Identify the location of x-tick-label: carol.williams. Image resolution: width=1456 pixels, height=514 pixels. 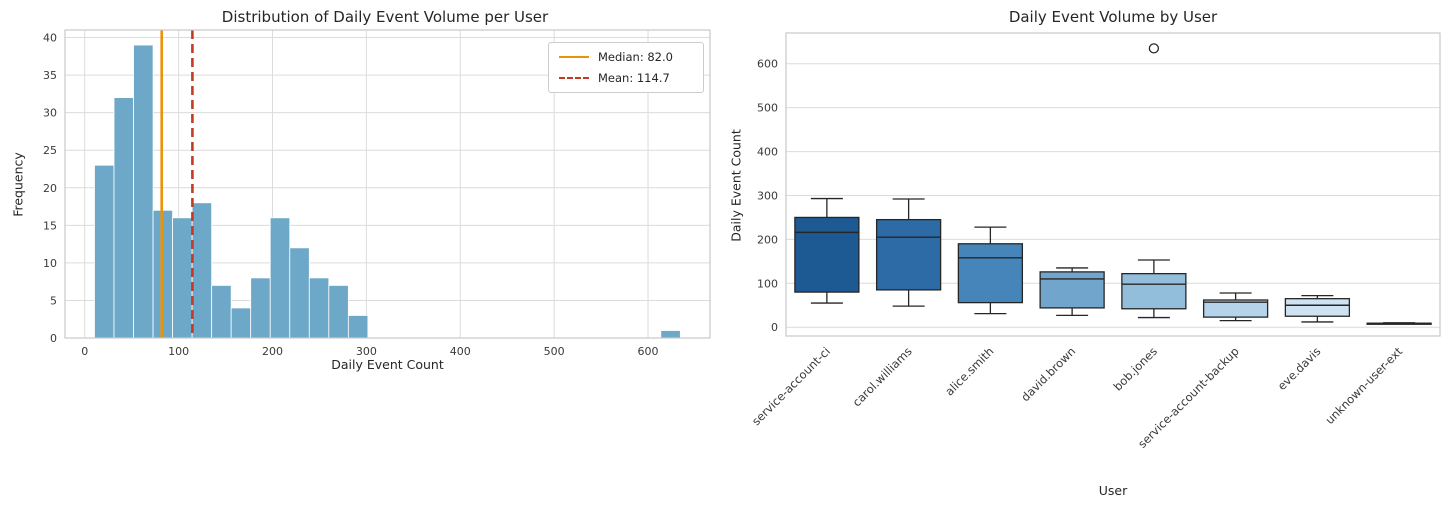
(882, 376).